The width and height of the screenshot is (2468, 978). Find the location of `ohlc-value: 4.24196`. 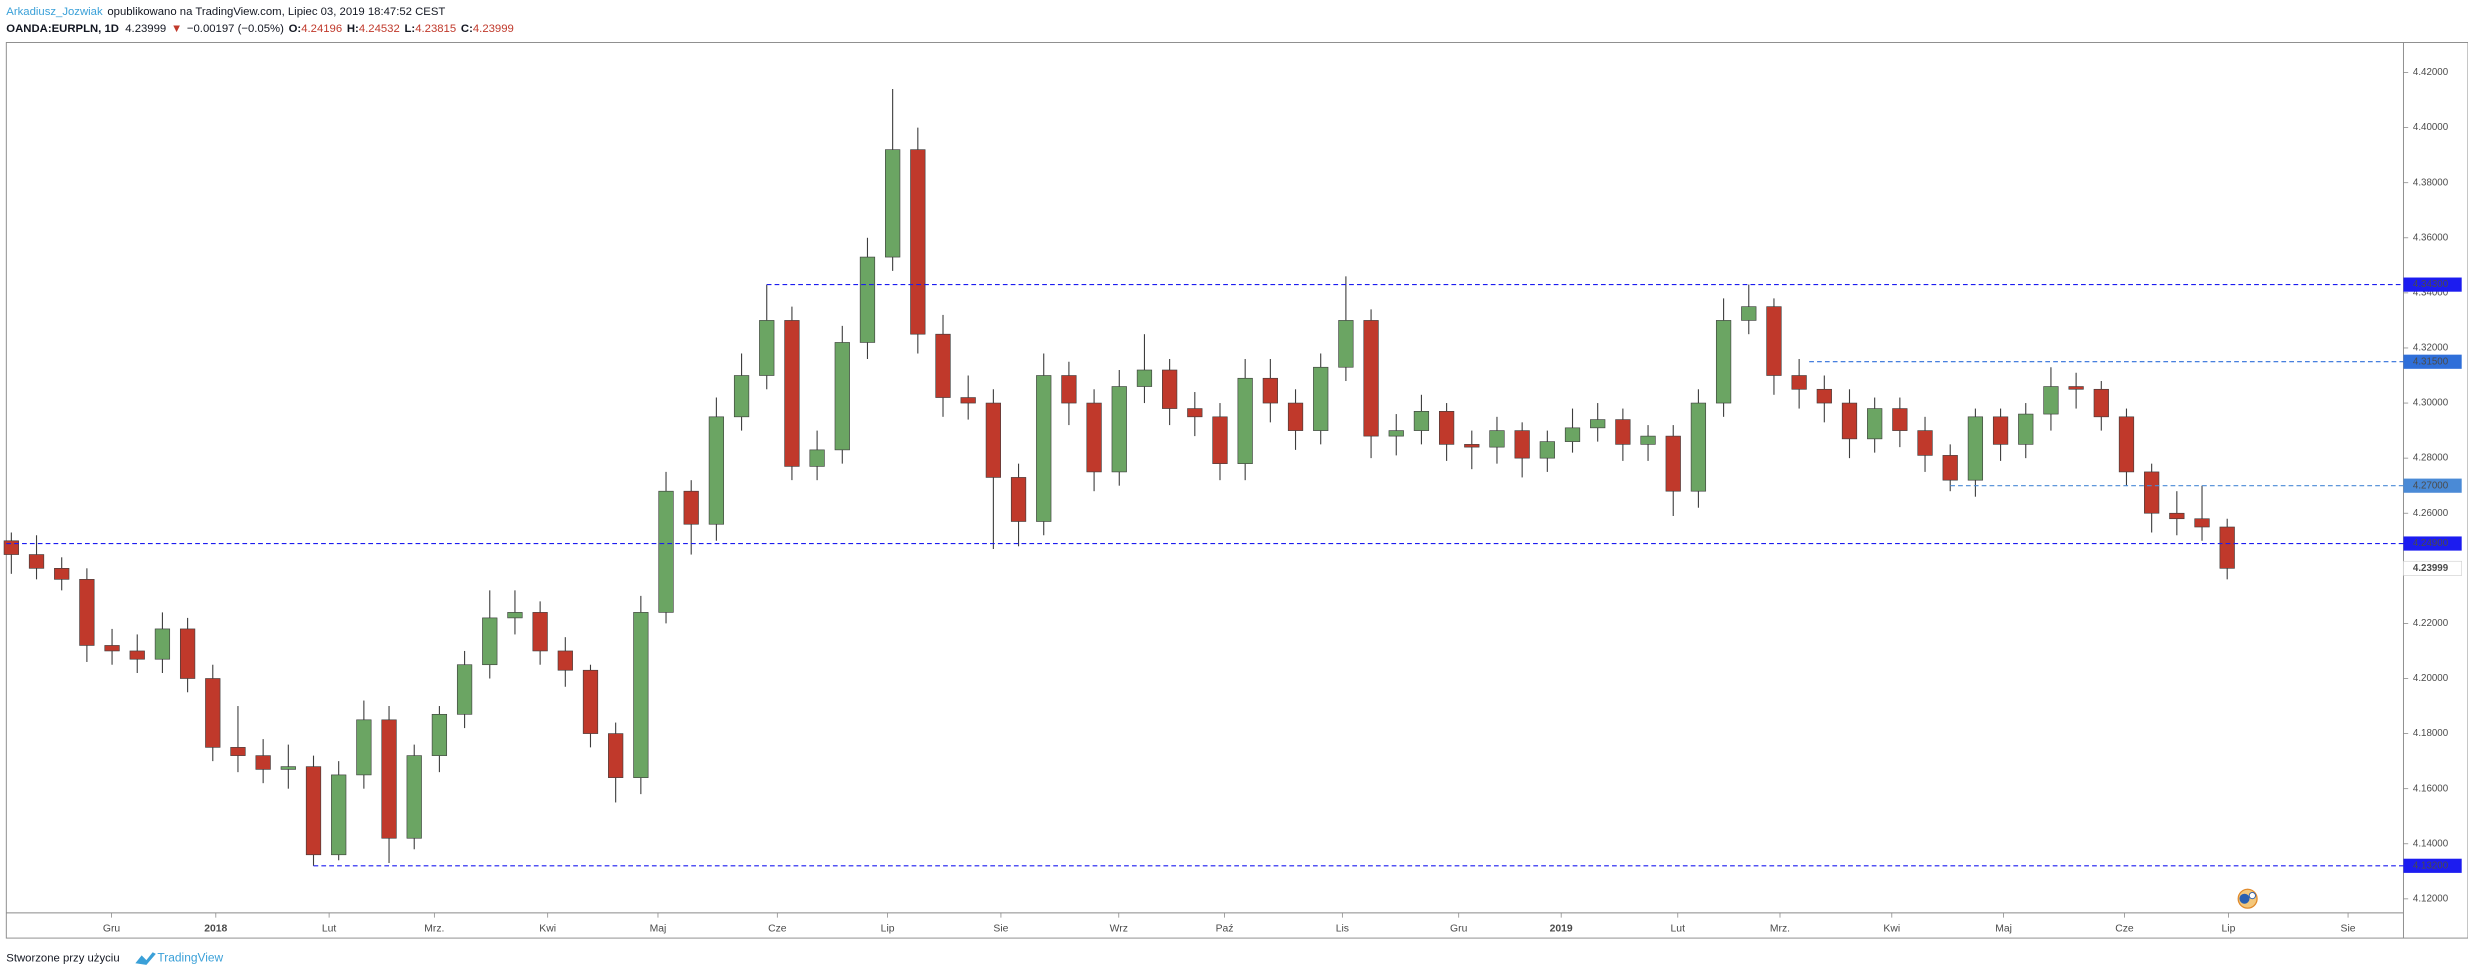

ohlc-value: 4.24196 is located at coordinates (321, 29).